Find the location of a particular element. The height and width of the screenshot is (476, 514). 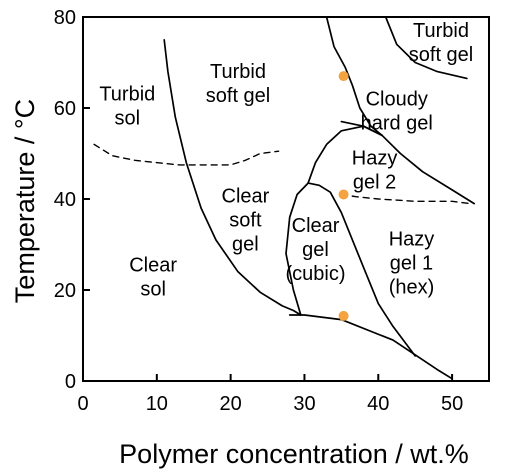

y-tick-label: 40 is located at coordinates (65, 200).